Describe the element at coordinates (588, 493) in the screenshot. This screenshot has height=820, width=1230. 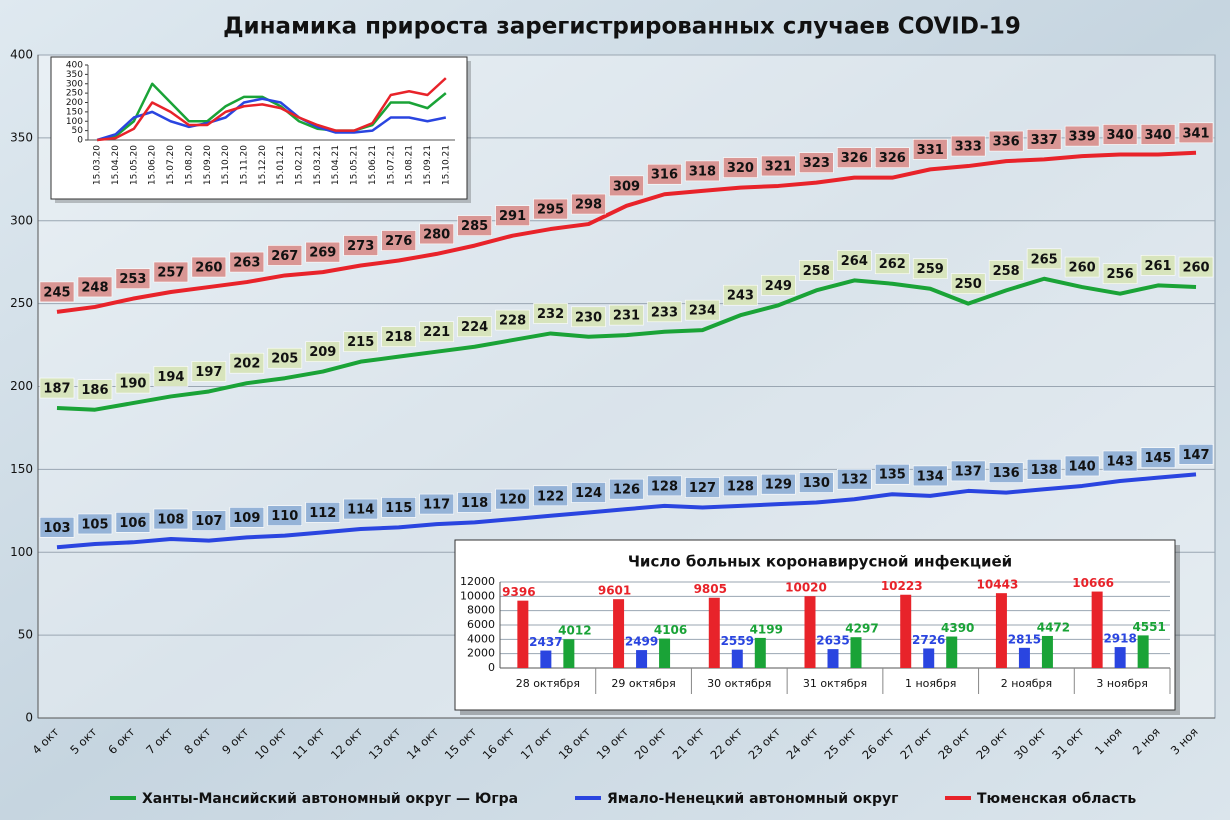
I see `data-label: 124` at that location.